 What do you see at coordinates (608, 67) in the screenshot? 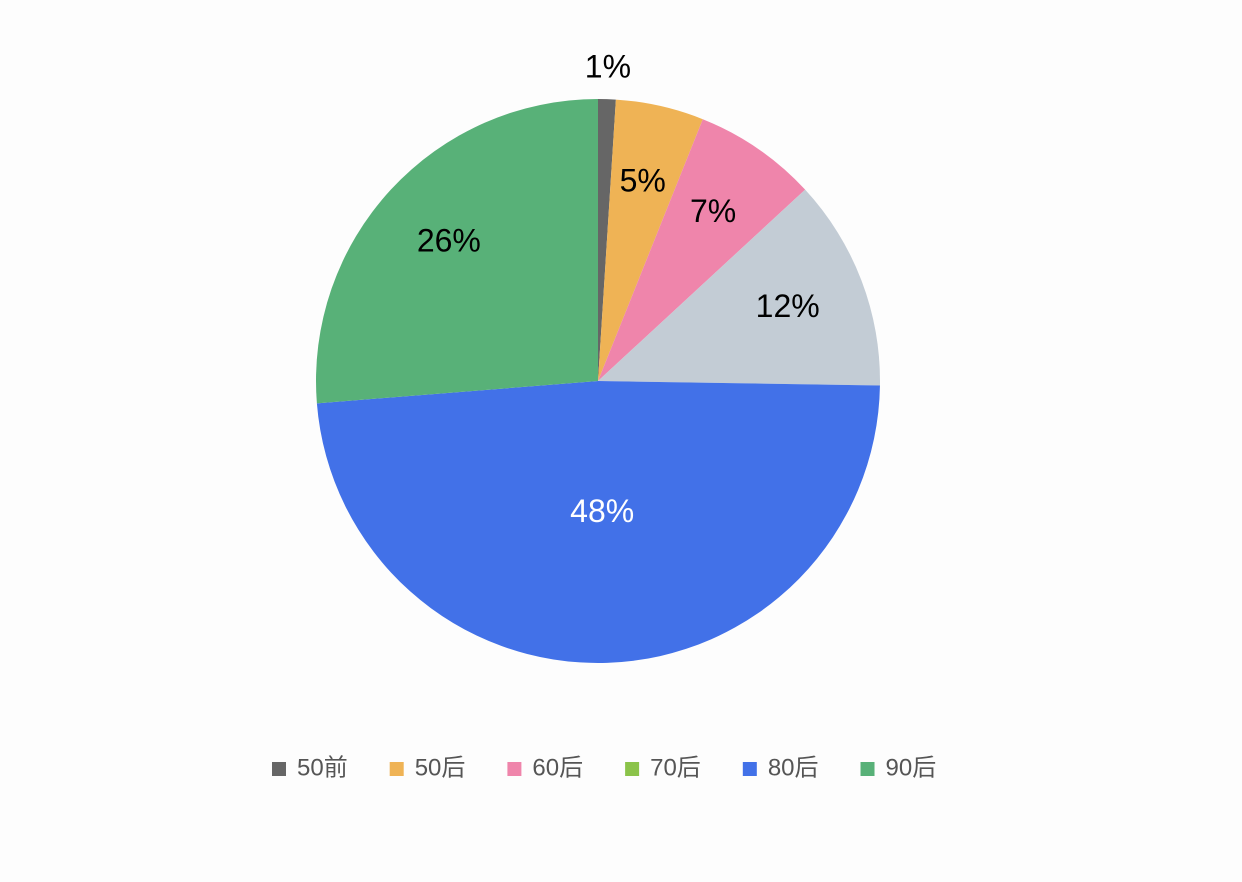
I see `data-label: 1%` at bounding box center [608, 67].